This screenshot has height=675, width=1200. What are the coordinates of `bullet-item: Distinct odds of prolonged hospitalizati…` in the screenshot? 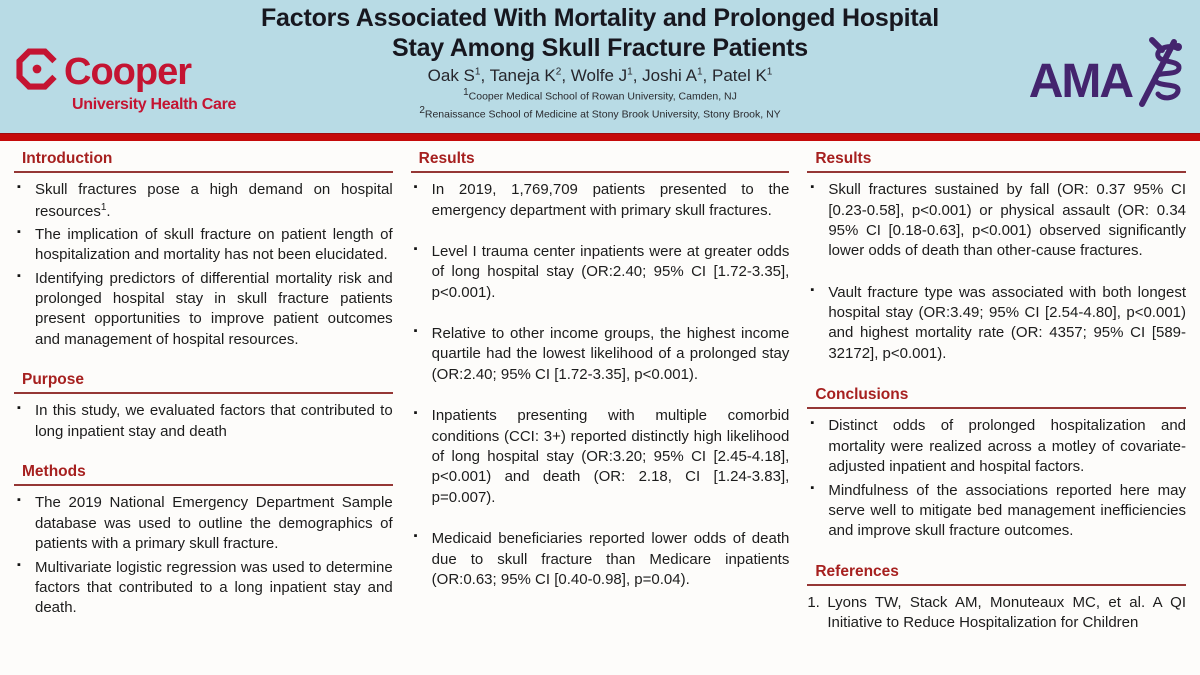 It's located at (996, 446).